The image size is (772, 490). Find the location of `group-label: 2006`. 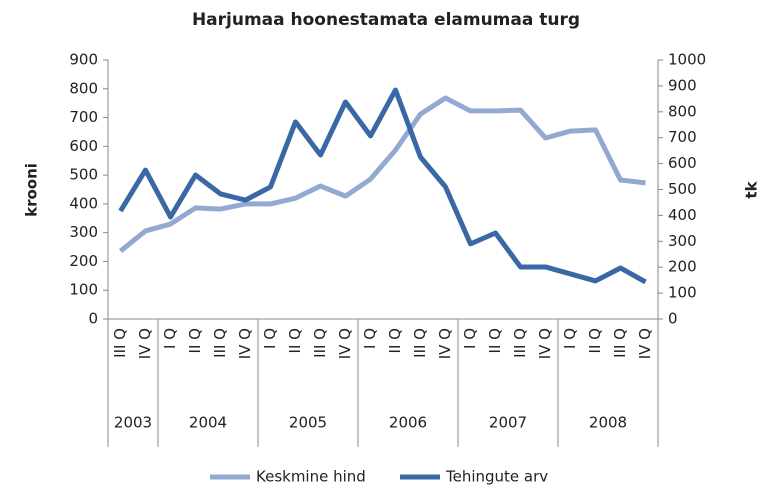

group-label: 2006 is located at coordinates (408, 423).